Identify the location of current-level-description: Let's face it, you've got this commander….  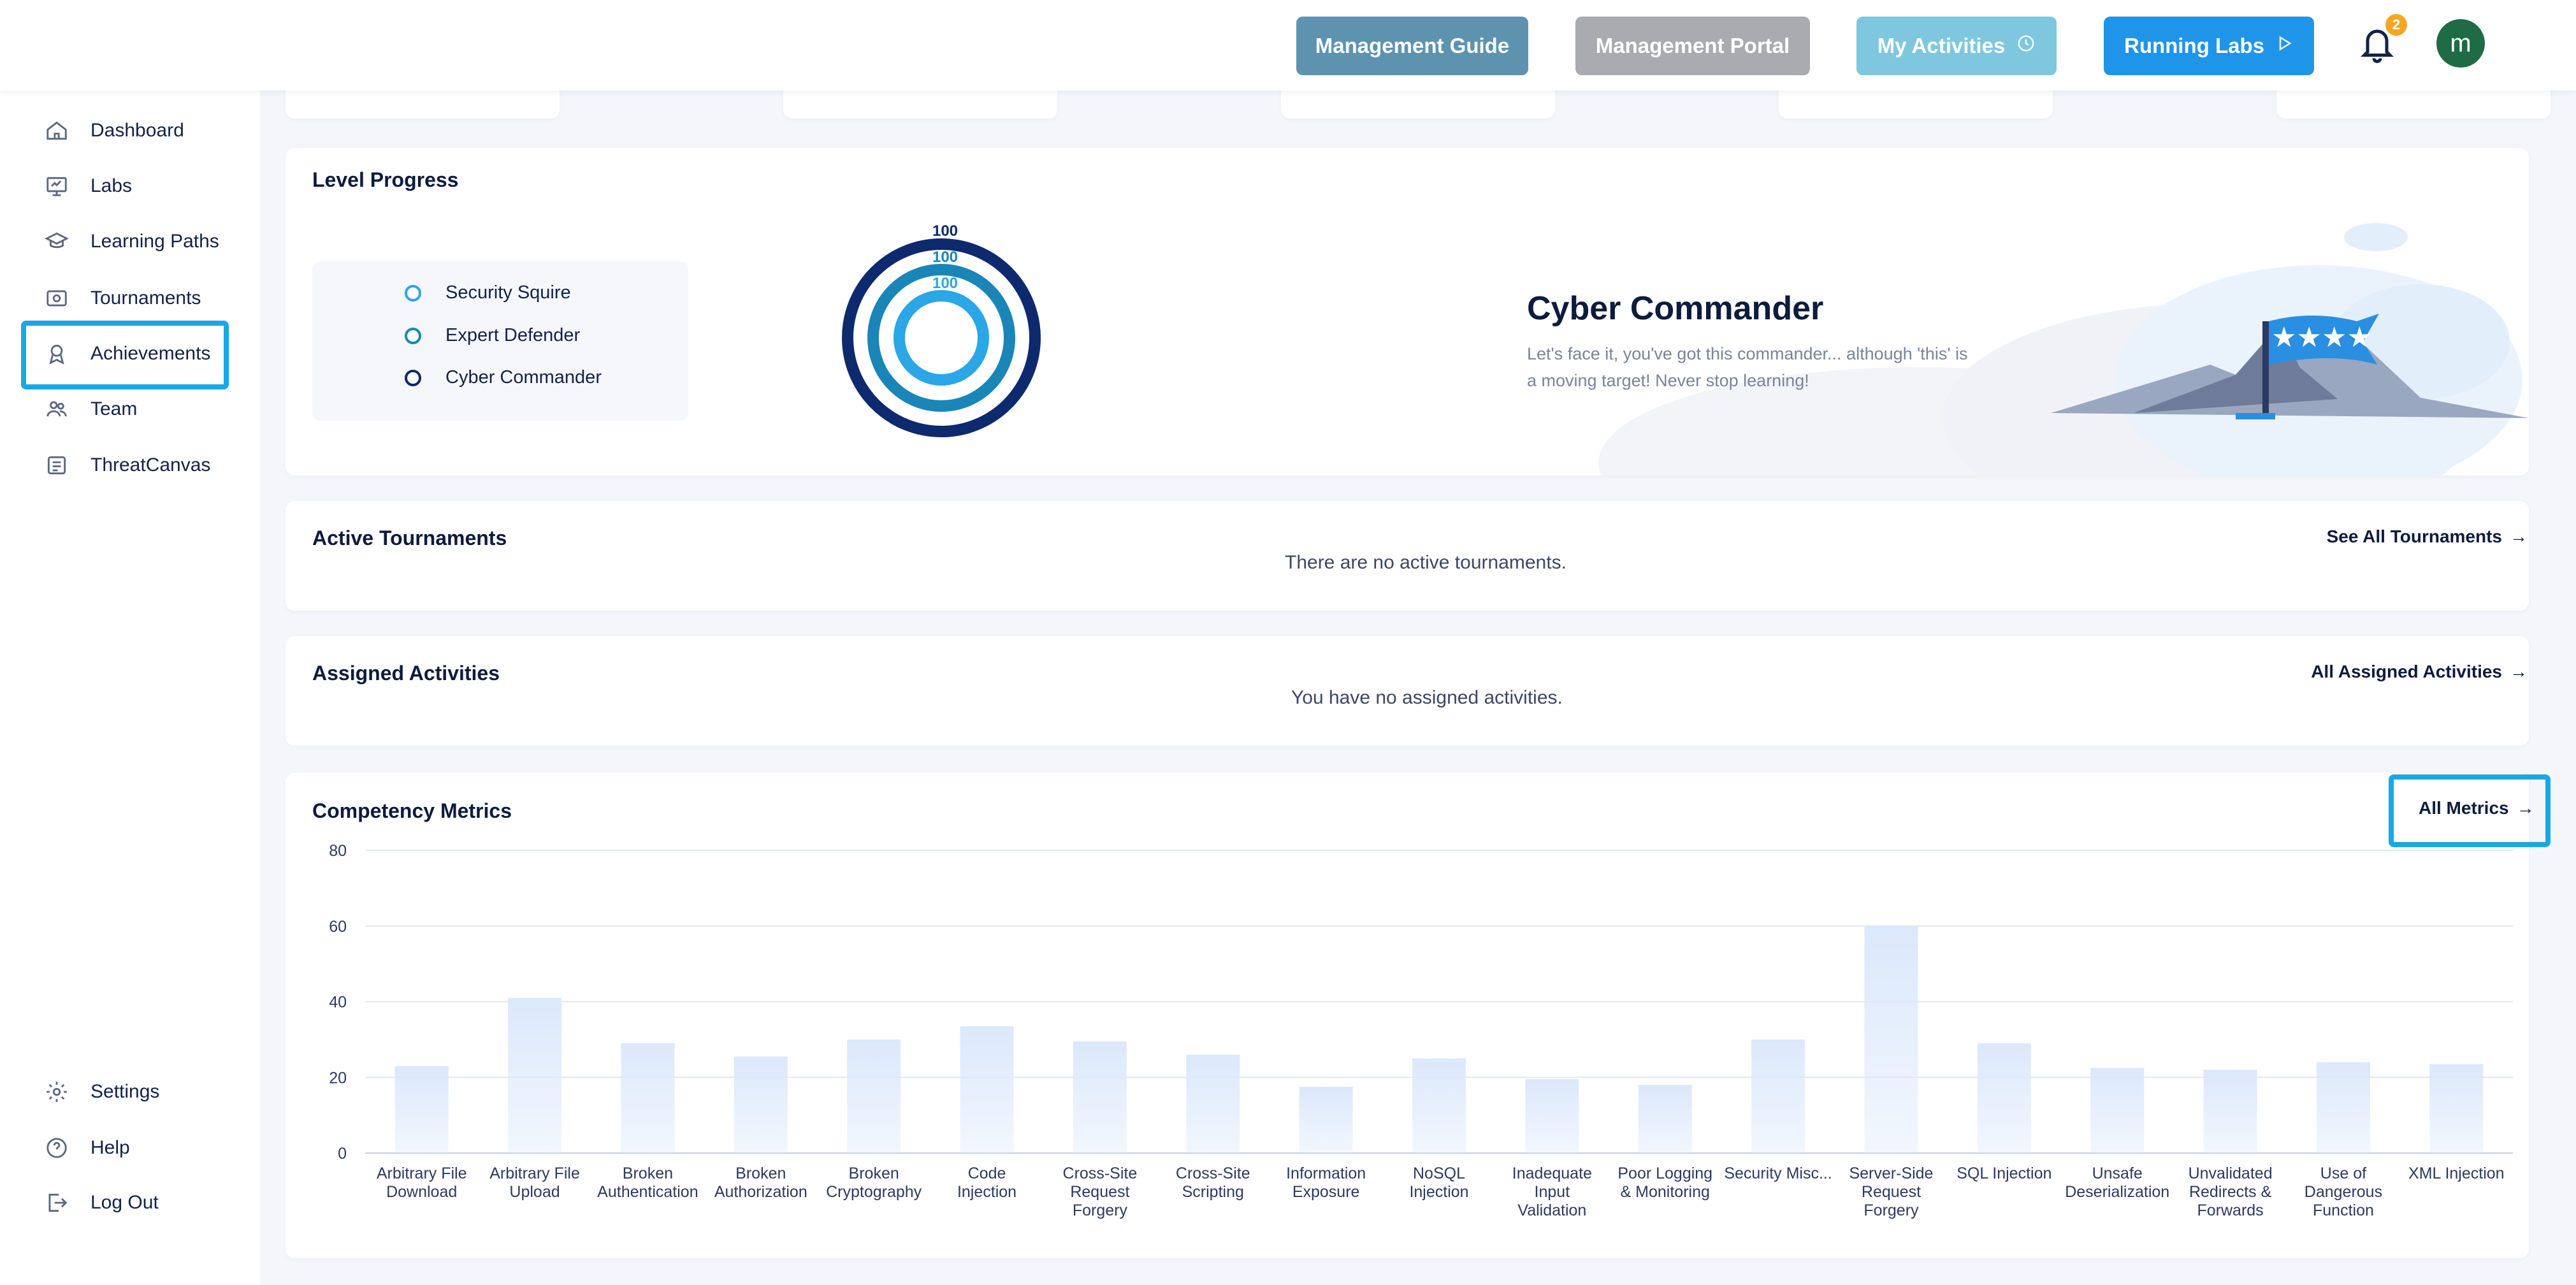
(1747, 367).